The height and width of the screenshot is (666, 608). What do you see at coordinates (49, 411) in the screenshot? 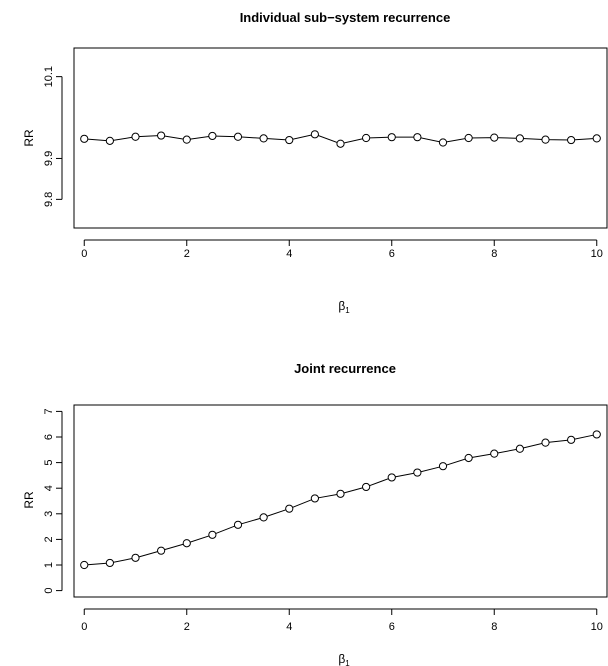
I see `y-tick-label: 7` at bounding box center [49, 411].